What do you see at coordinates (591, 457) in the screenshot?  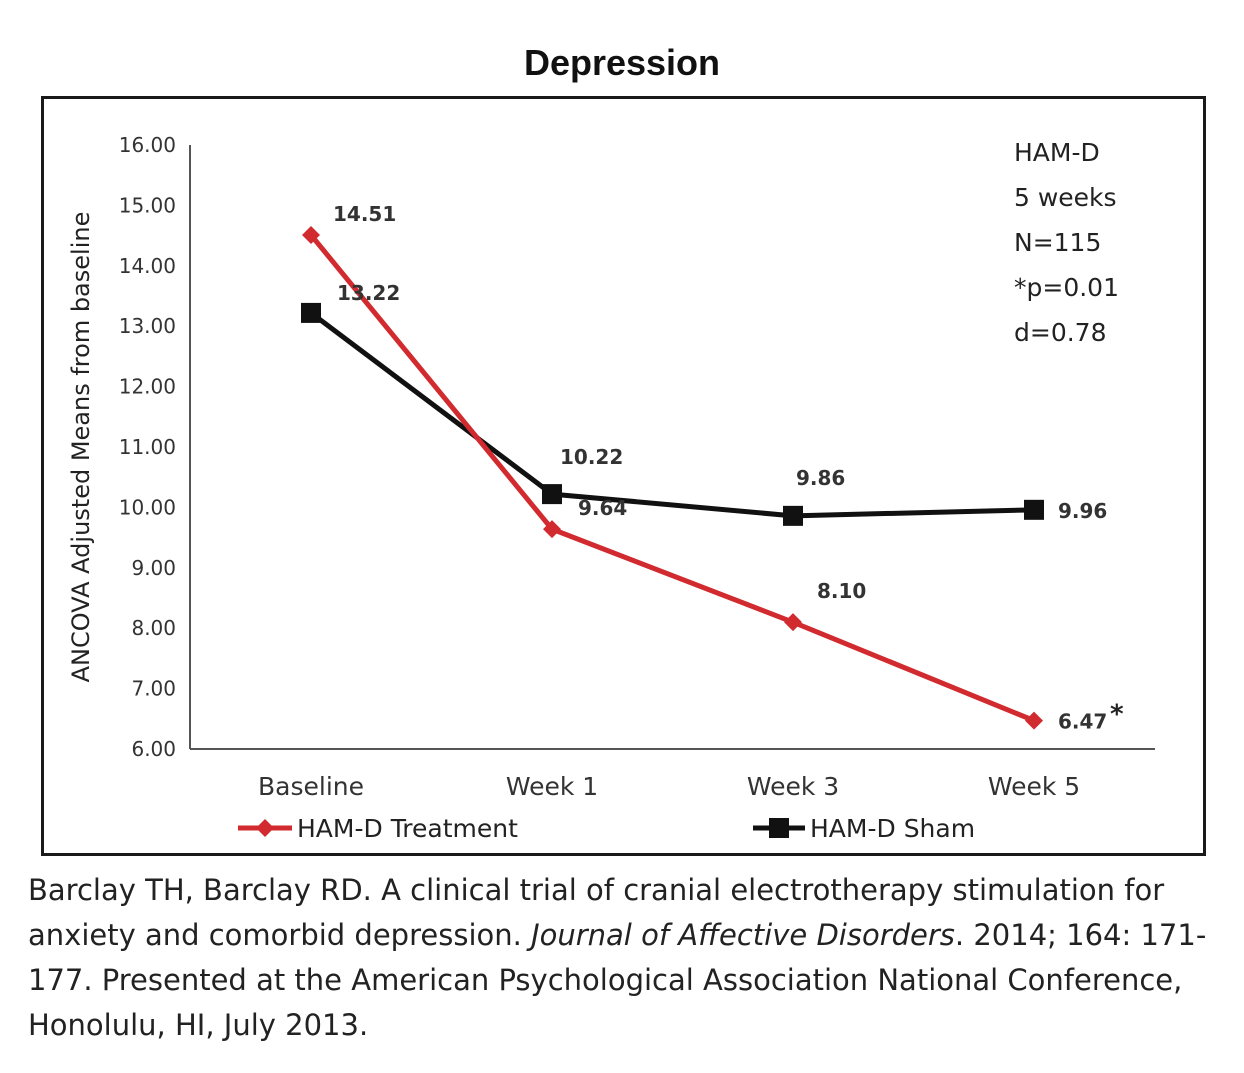 I see `data-label: 10.22` at bounding box center [591, 457].